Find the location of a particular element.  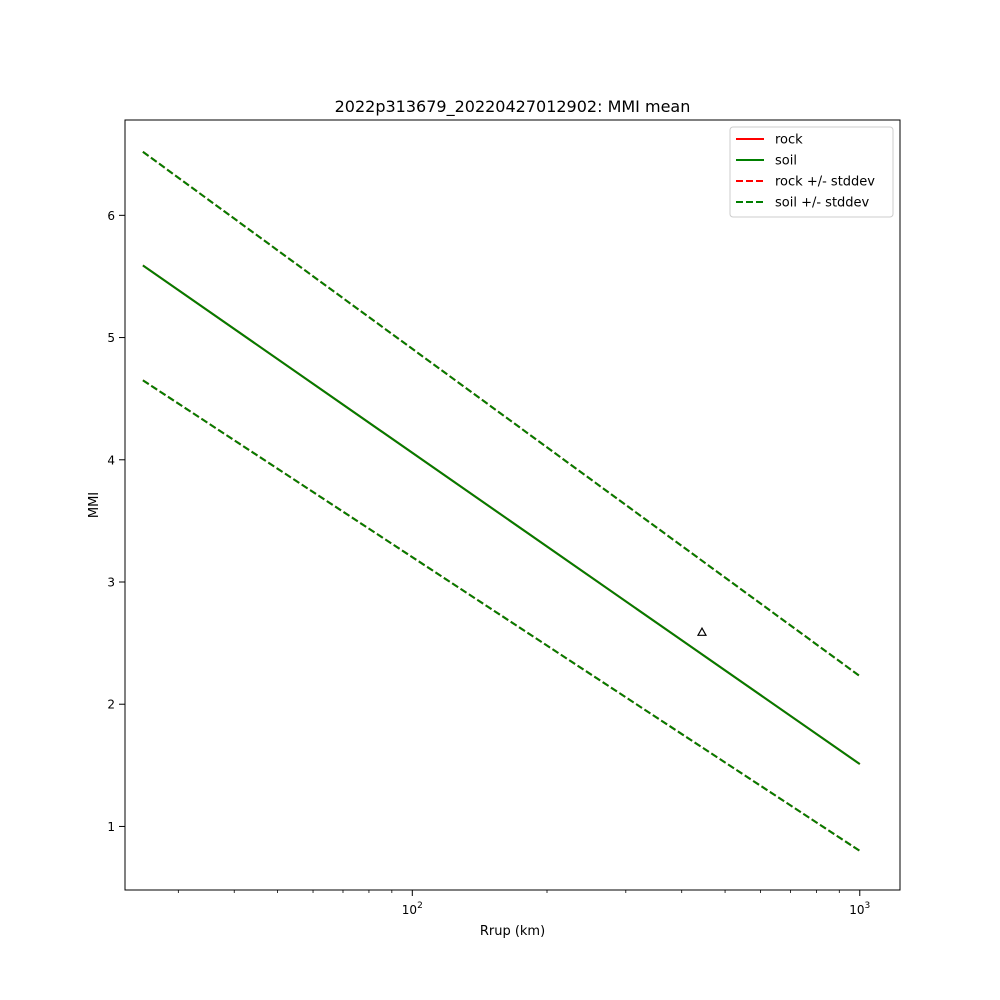

y-tick-label-0: 1 is located at coordinates (111, 827).